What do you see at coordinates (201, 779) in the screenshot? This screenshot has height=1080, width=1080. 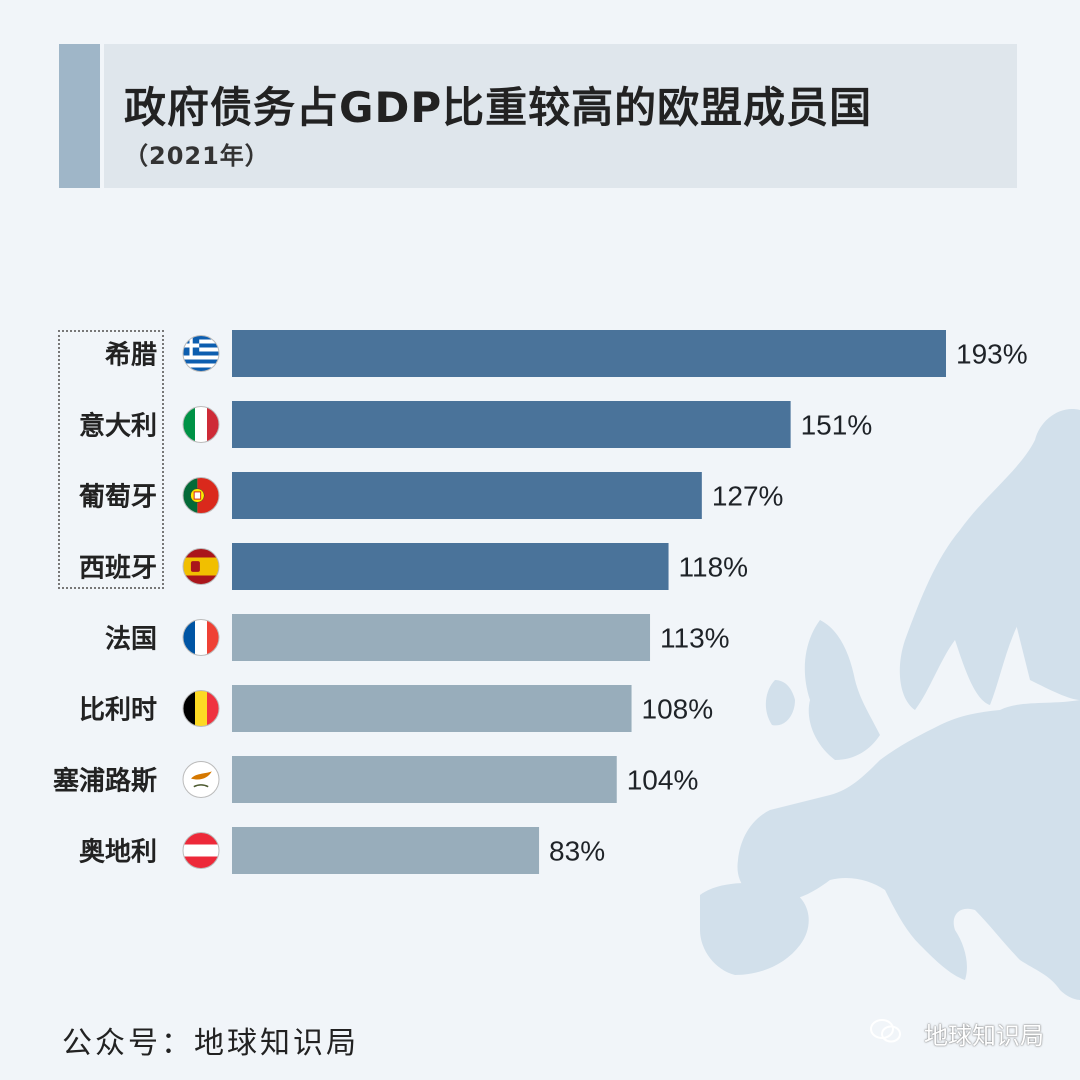 I see `cyprus-flag-icon` at bounding box center [201, 779].